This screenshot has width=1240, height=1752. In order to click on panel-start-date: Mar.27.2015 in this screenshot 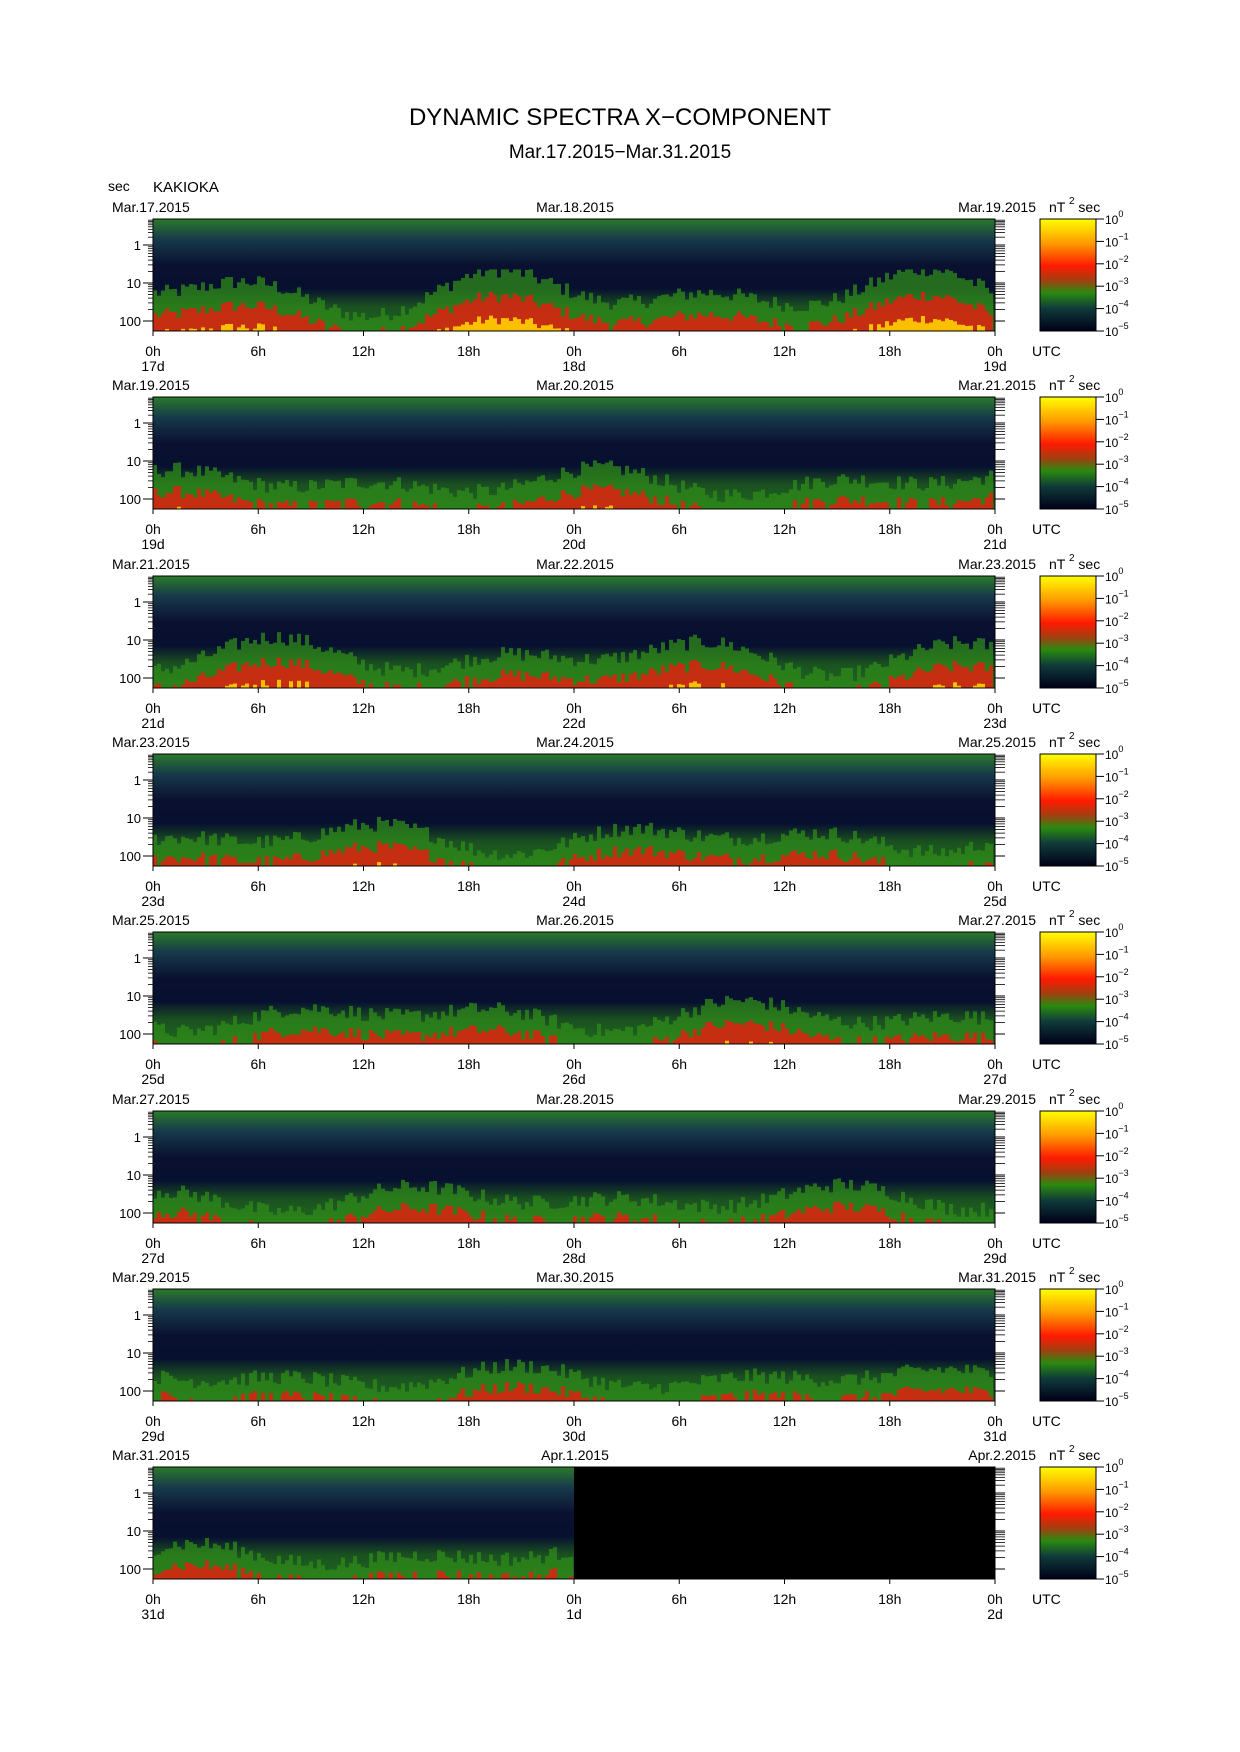, I will do `click(151, 1099)`.